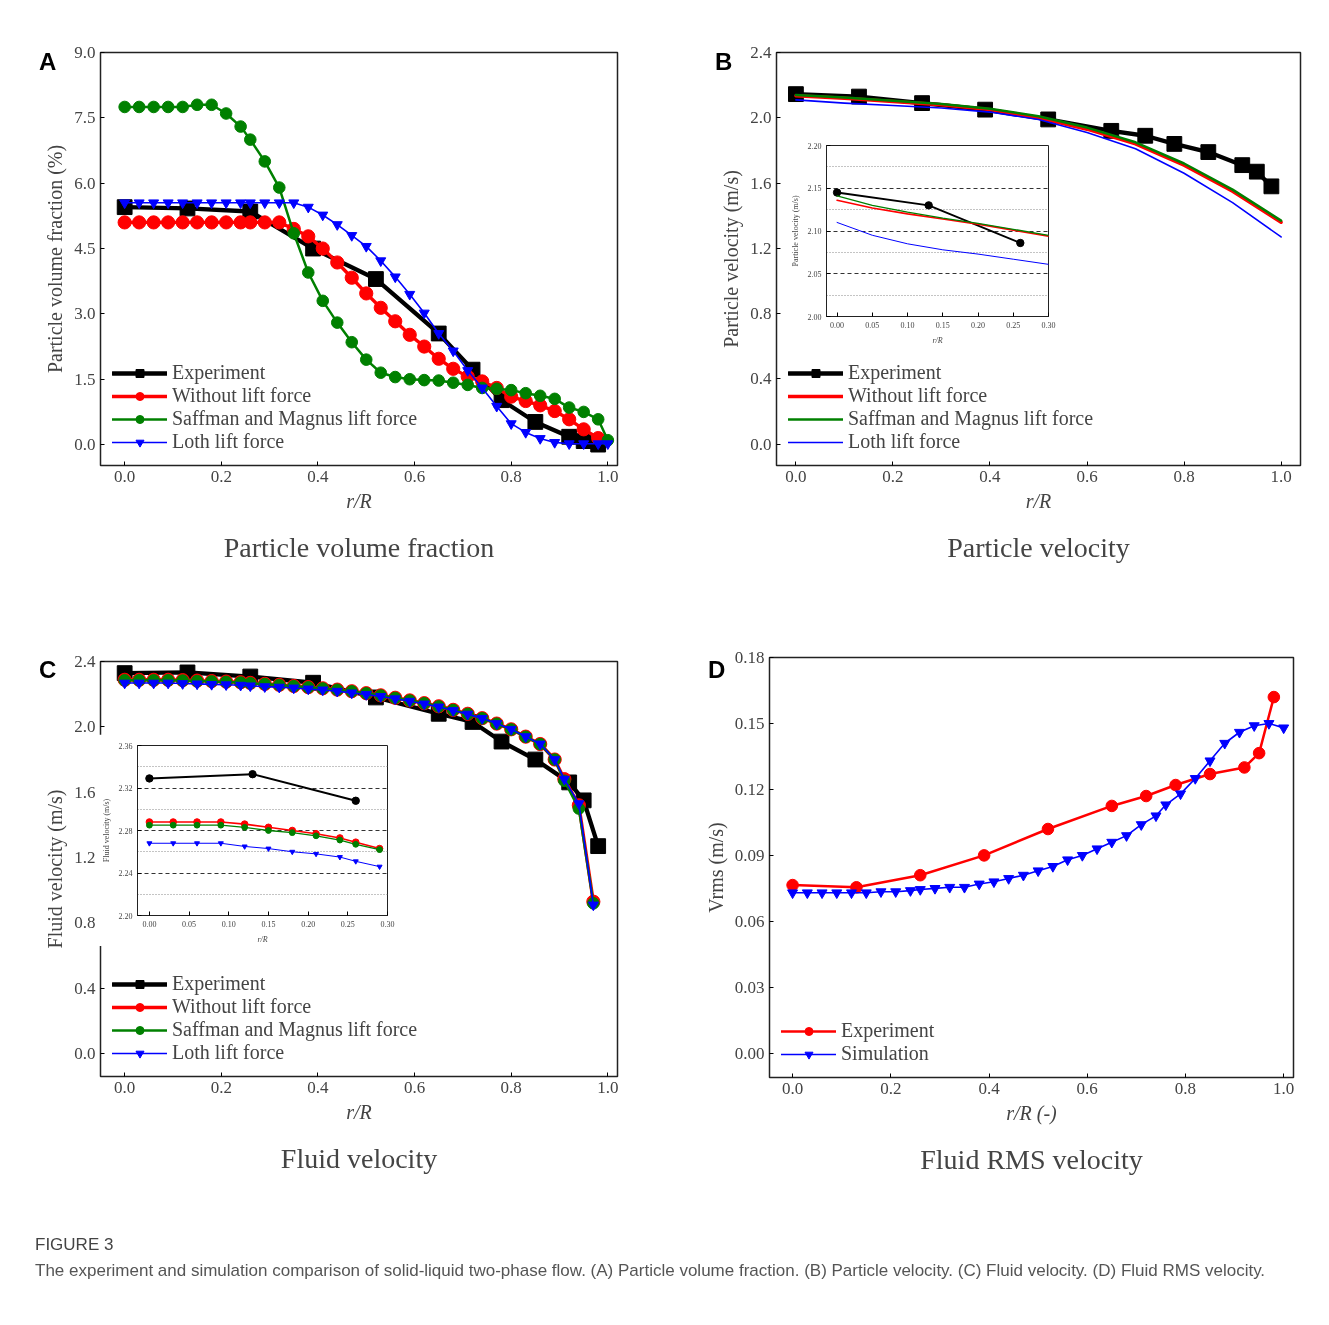  What do you see at coordinates (106, 830) in the screenshot?
I see `y-axis-title: Fluid velocity (m/s)` at bounding box center [106, 830].